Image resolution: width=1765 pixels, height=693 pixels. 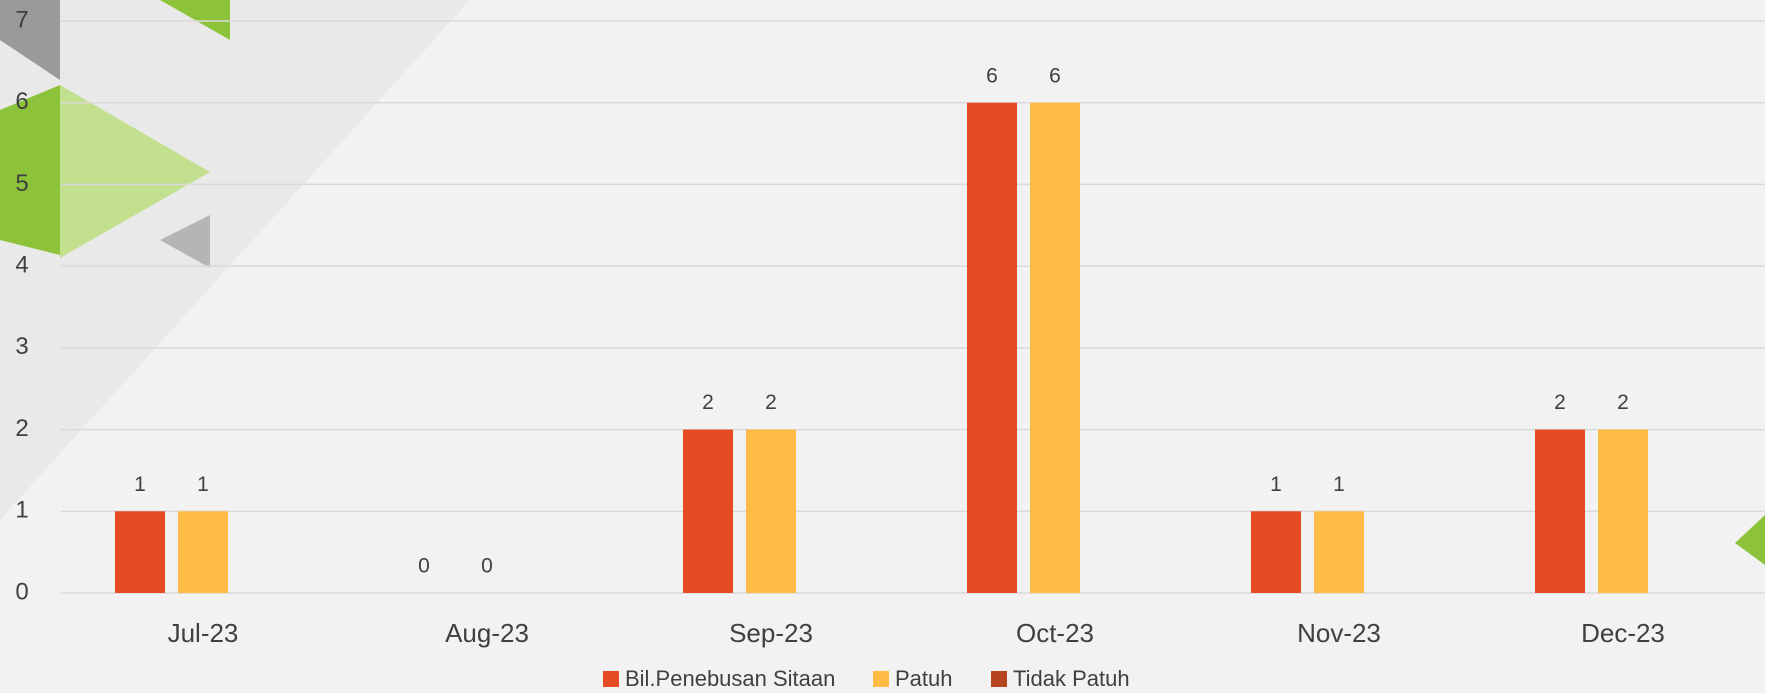 I want to click on x-tick-label: Jul-23, so click(x=203, y=633).